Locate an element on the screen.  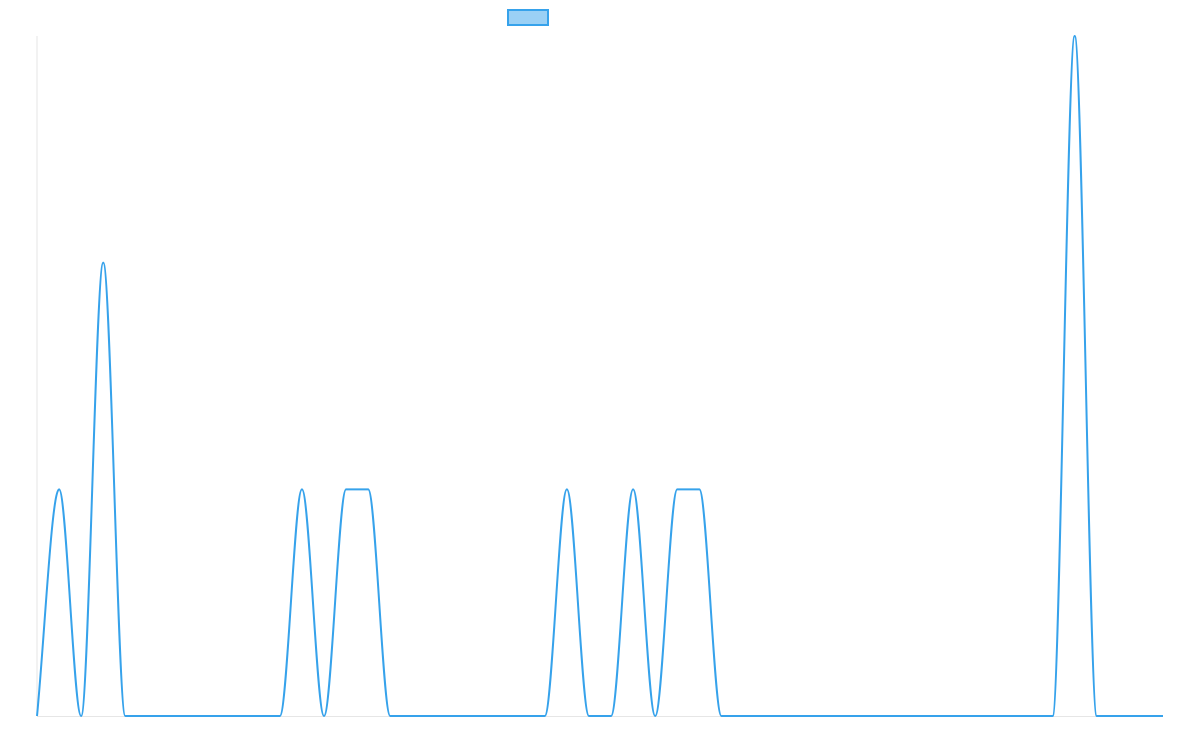
legend-swatch is located at coordinates (528, 17).